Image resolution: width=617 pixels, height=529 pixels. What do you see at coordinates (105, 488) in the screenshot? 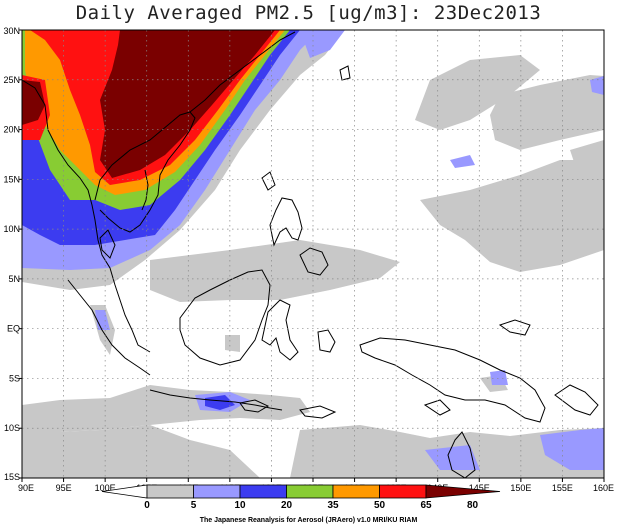
I see `lon-tick-label: 100E` at bounding box center [105, 488].